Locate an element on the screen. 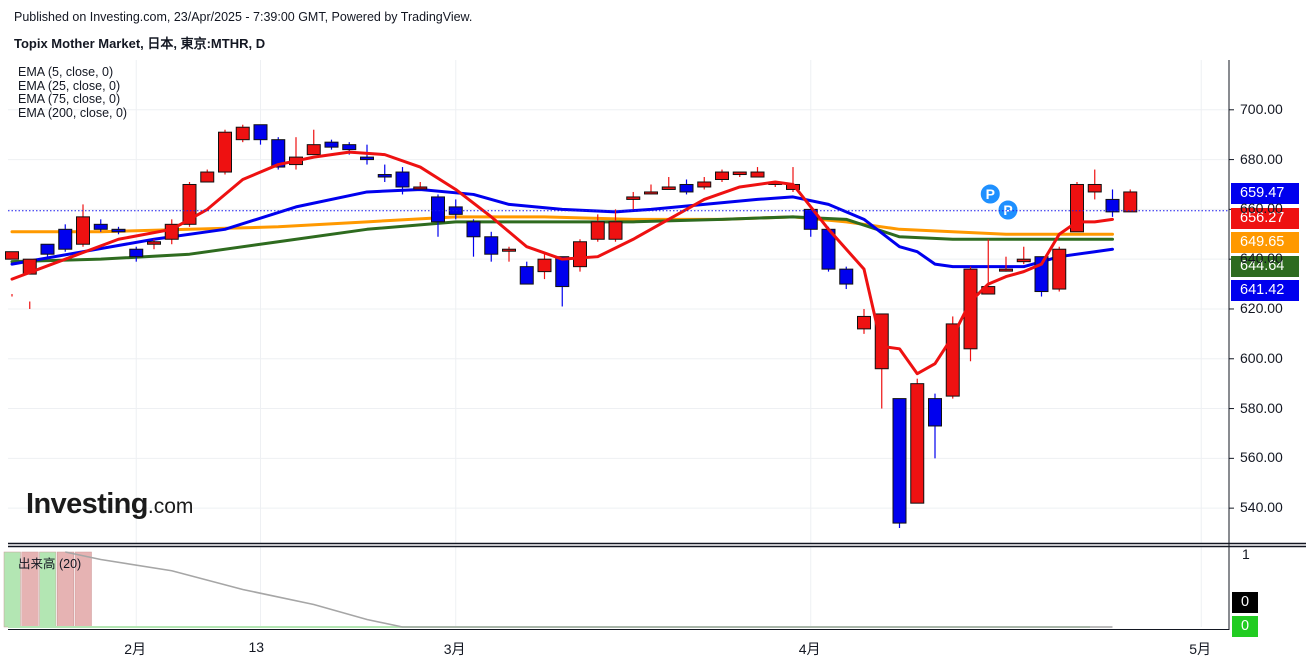 This screenshot has width=1306, height=666. y-tick-label: 620.00 is located at coordinates (1261, 307).